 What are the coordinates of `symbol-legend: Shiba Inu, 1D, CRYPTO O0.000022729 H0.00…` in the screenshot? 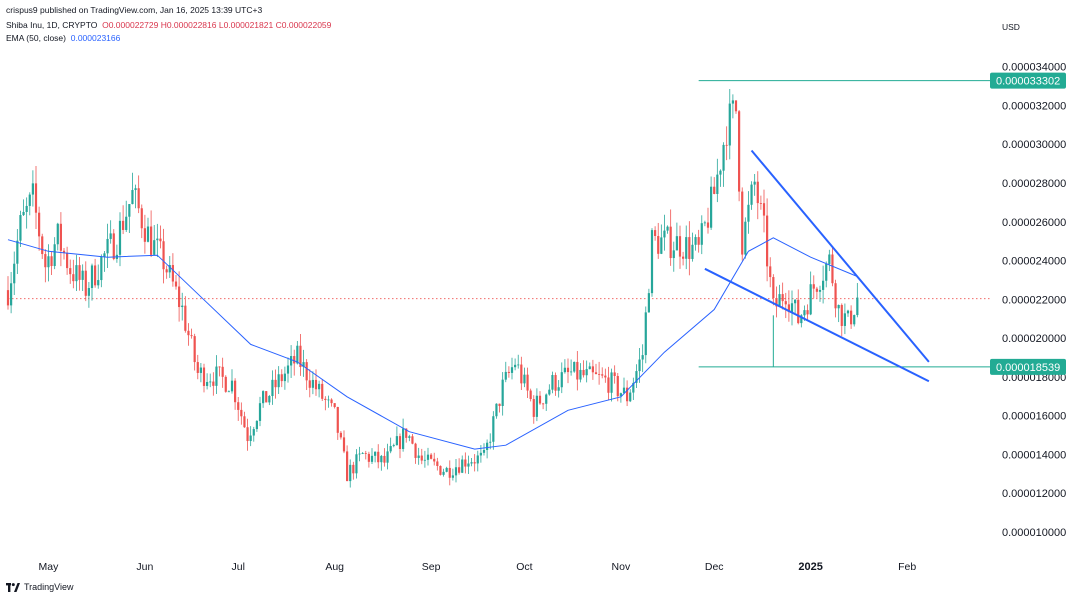 It's located at (168, 25).